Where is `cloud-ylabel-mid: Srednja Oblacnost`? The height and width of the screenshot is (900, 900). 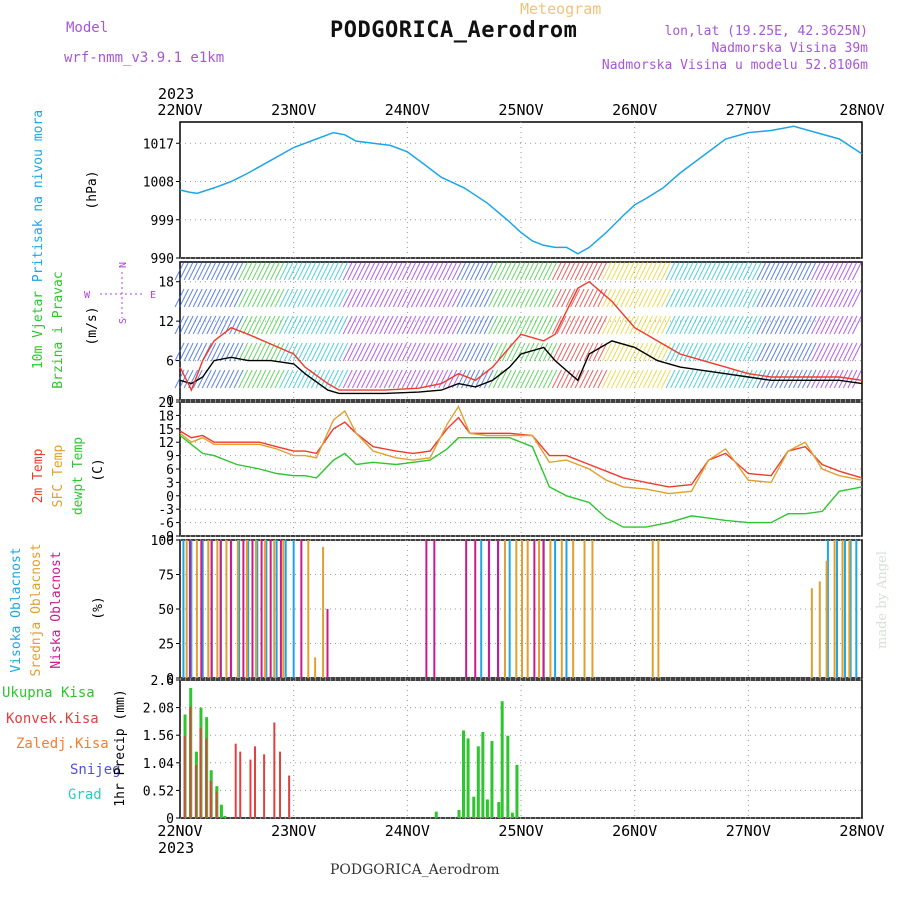 cloud-ylabel-mid: Srednja Oblacnost is located at coordinates (36, 609).